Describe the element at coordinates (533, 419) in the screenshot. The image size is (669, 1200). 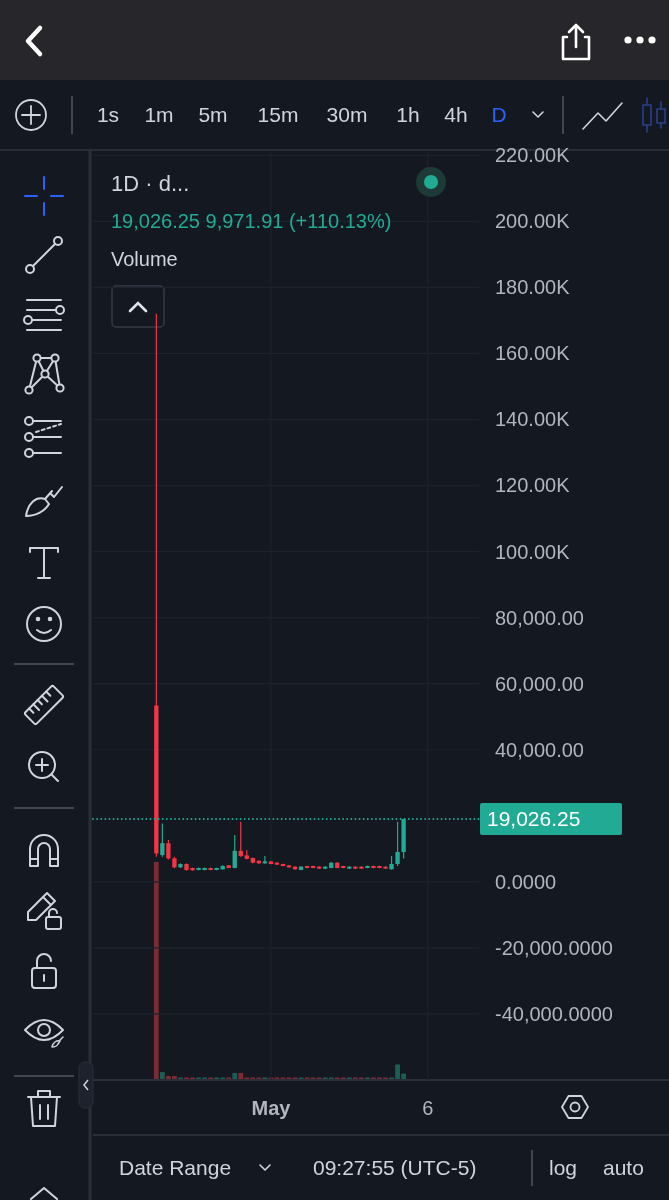
I see `y-tick-label: 140.00K` at that location.